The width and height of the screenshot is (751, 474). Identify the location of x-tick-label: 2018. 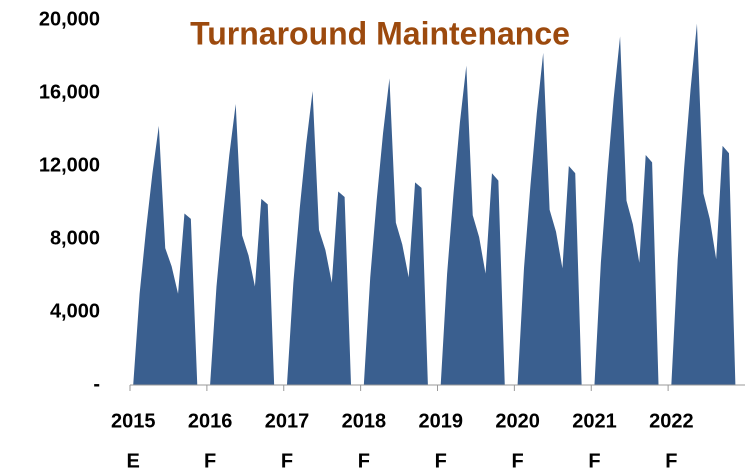
(364, 421).